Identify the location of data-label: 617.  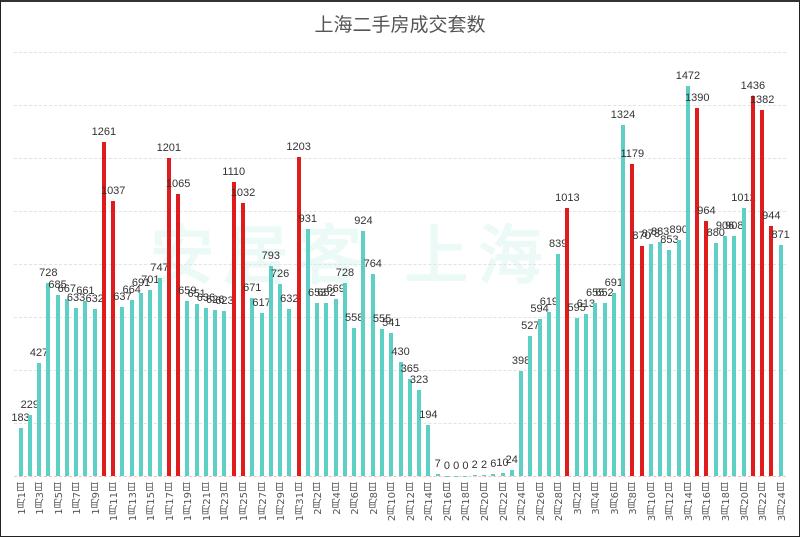
(261, 302).